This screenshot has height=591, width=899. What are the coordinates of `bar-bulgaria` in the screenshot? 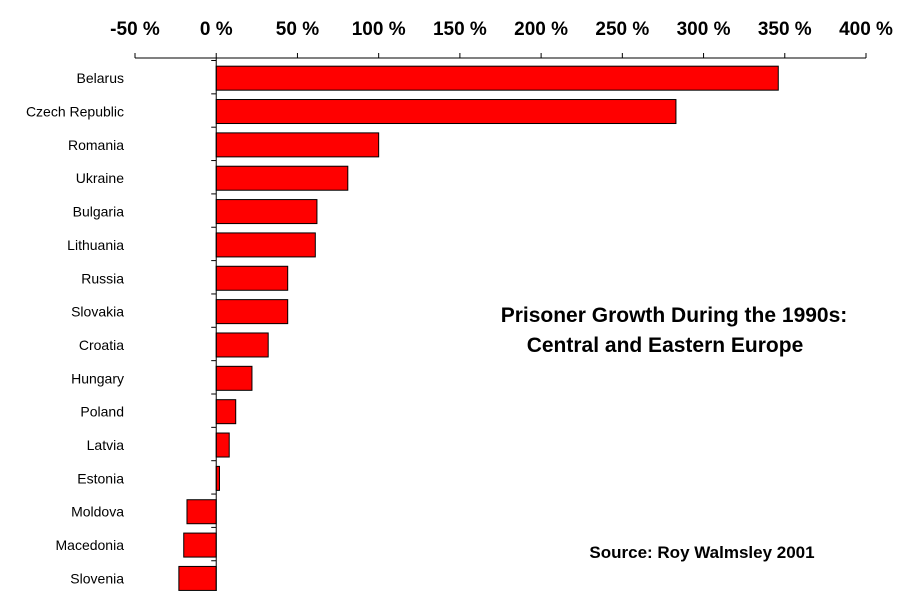 It's located at (266, 212).